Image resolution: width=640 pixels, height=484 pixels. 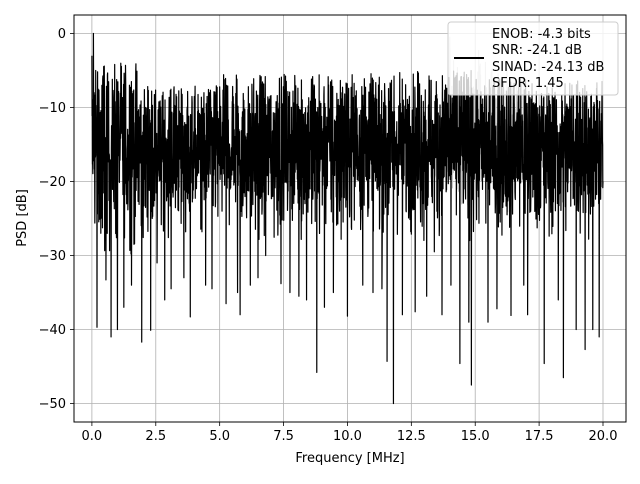 I want to click on y-axis-label: PSD [dB], so click(x=22, y=218).